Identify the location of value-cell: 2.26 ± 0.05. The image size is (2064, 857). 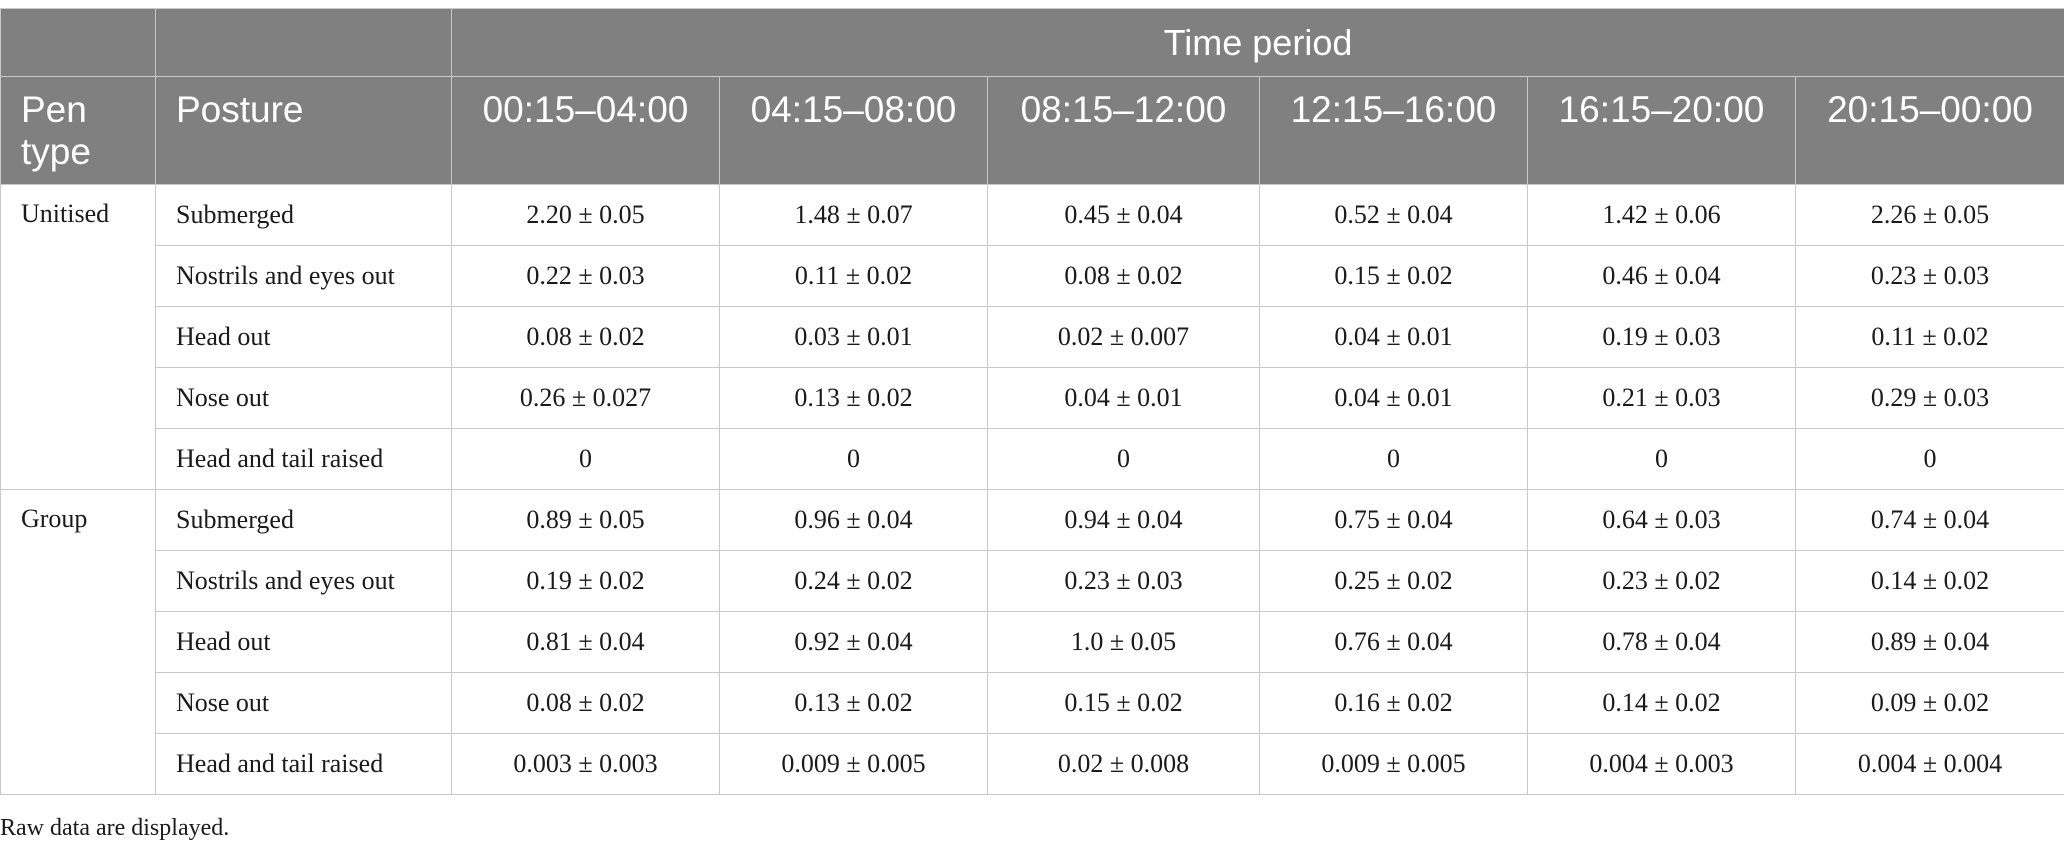
(1929, 215).